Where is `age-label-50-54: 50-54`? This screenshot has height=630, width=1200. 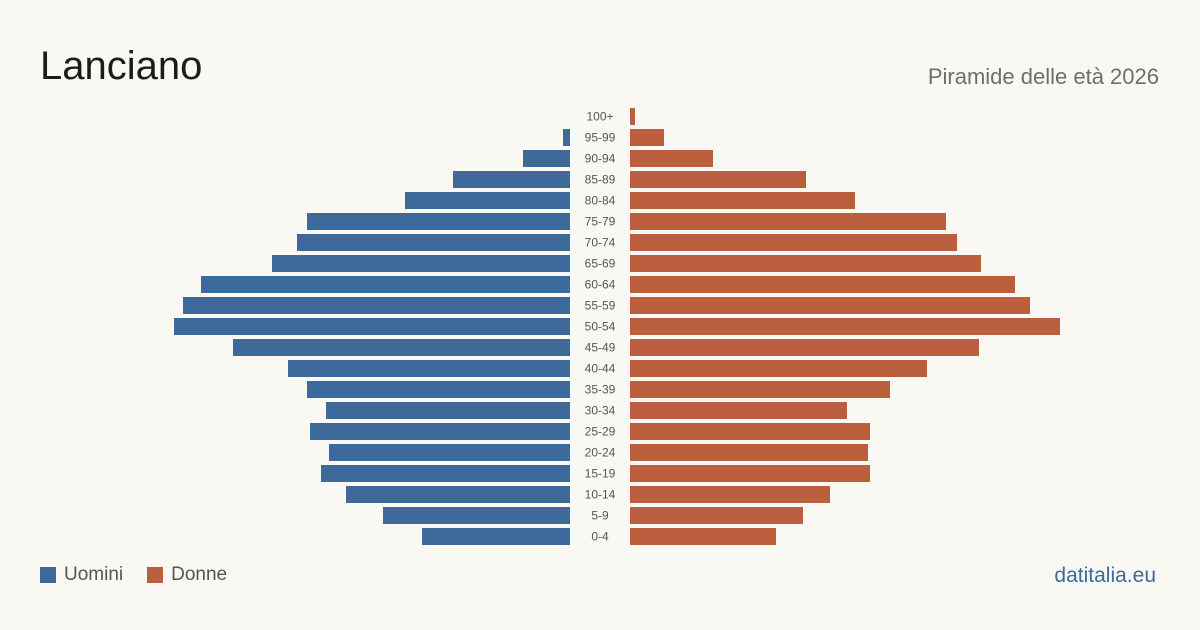 age-label-50-54: 50-54 is located at coordinates (600, 327).